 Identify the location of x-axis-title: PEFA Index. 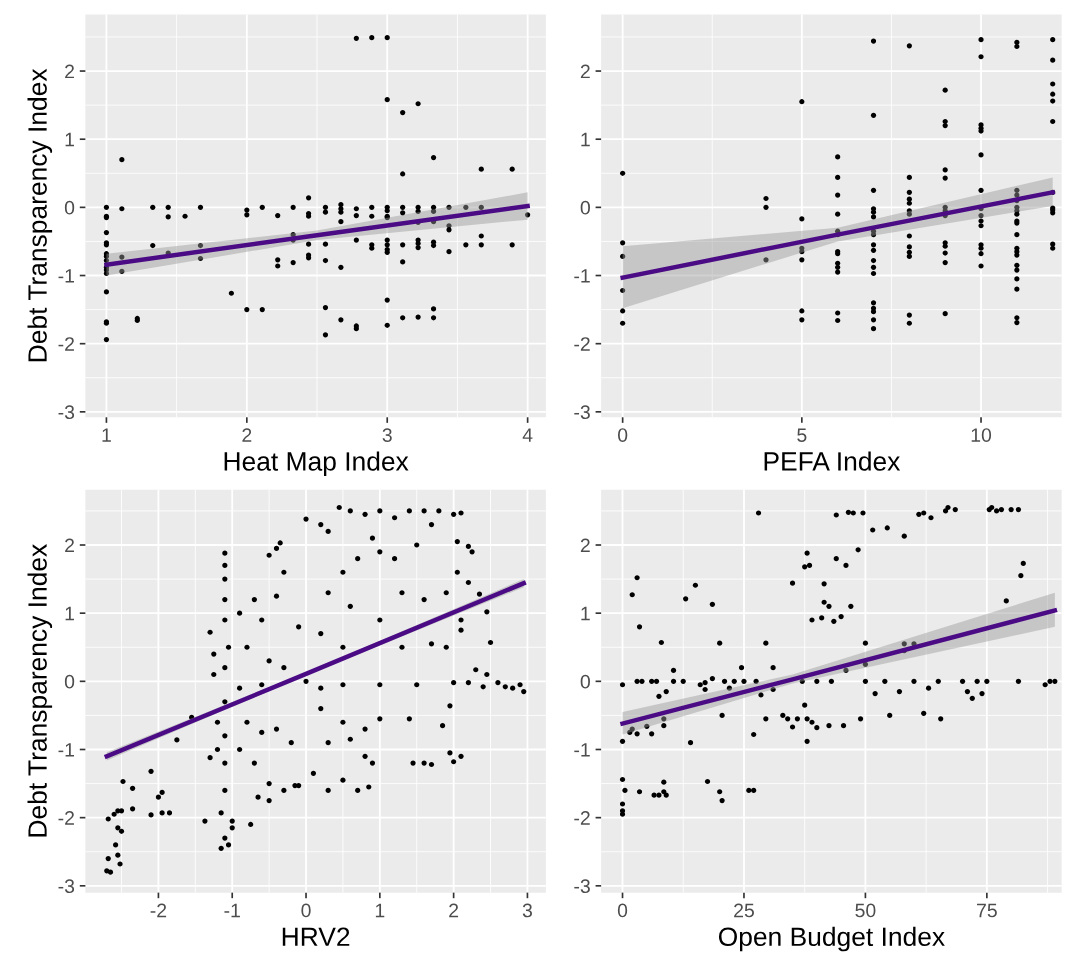
(832, 461).